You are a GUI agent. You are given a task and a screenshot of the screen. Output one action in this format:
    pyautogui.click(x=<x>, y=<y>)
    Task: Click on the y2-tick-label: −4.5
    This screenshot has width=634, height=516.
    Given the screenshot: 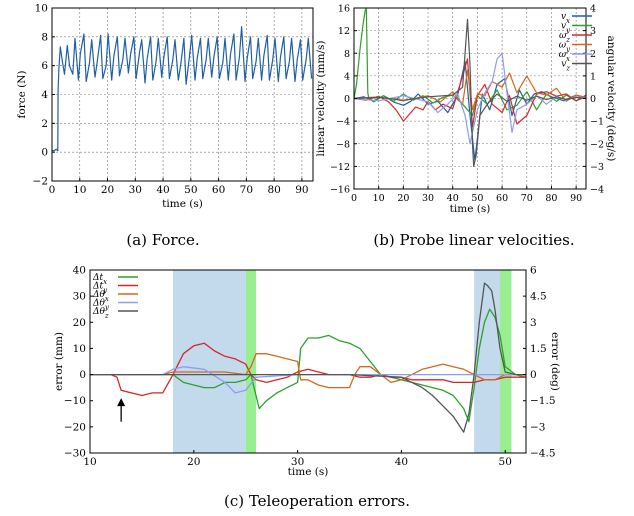 What is the action you would take?
    pyautogui.click(x=543, y=454)
    